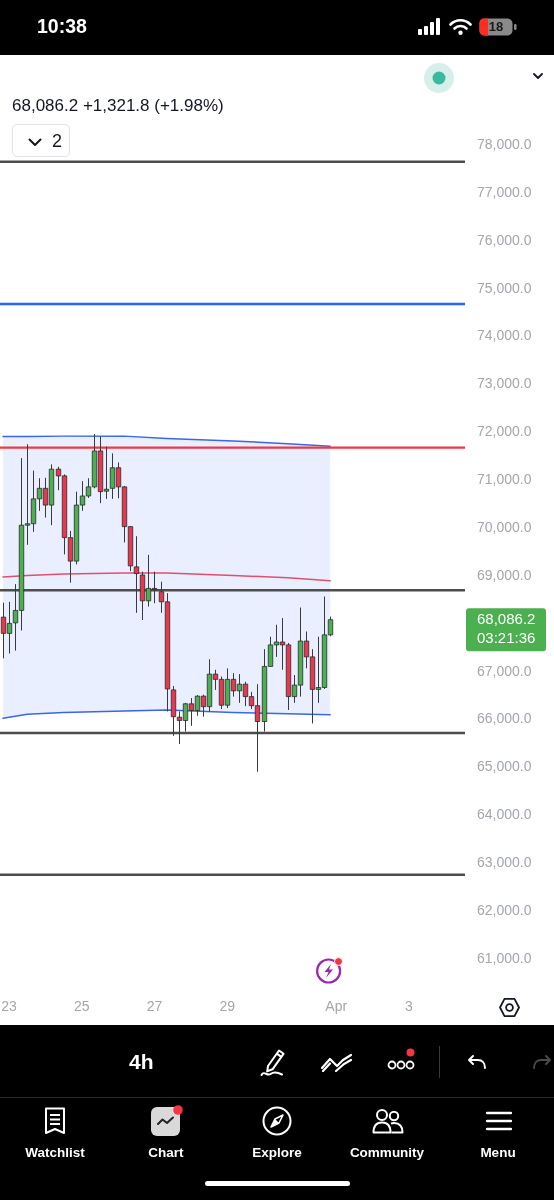 The image size is (554, 1200). I want to click on y-tick-label: 76,000.0, so click(504, 239).